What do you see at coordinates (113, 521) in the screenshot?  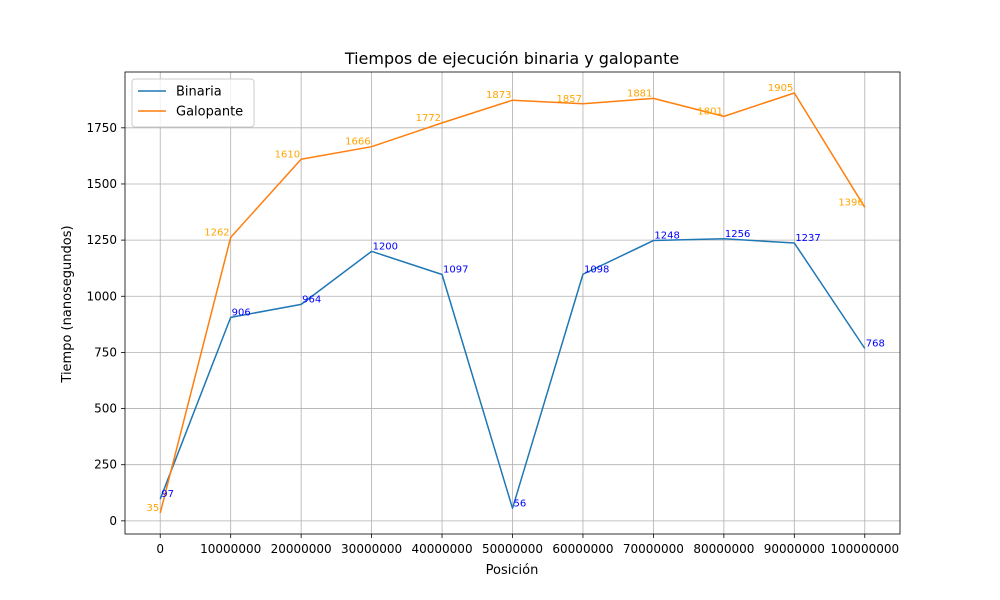 I see `y-tick-label: 0` at bounding box center [113, 521].